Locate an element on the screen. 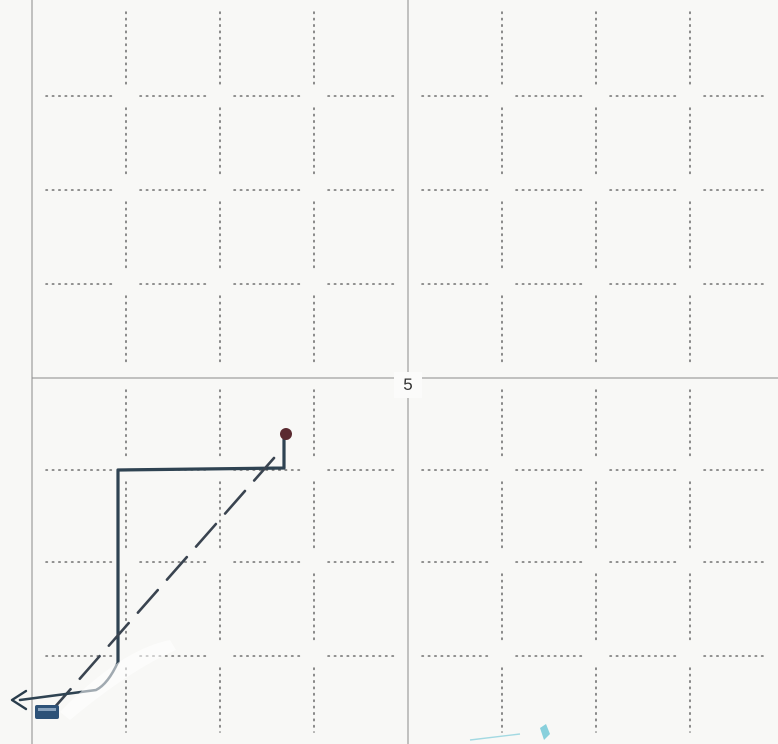 The width and height of the screenshot is (778, 744). dashed-diagonal-line is located at coordinates (164, 583).